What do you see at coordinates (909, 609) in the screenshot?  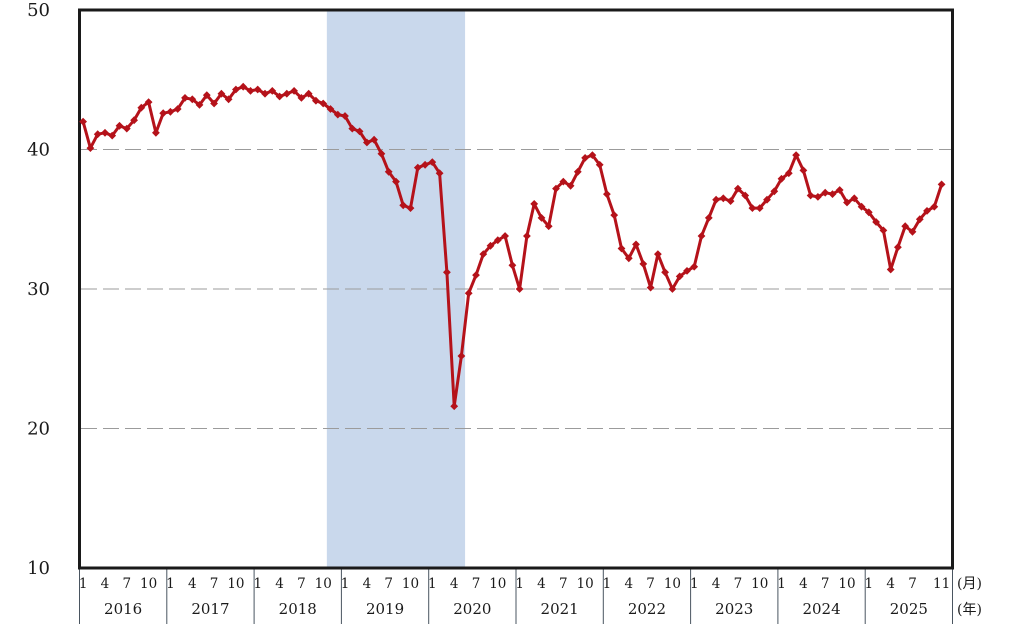 I see `x-year-label-2025: 2025` at bounding box center [909, 609].